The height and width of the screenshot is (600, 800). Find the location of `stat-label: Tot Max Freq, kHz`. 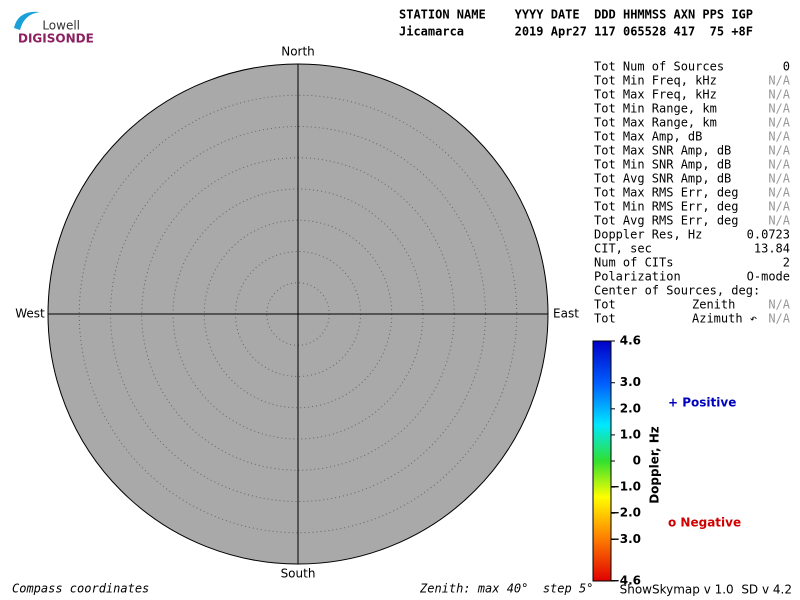

stat-label: Tot Max Freq, kHz is located at coordinates (655, 95).